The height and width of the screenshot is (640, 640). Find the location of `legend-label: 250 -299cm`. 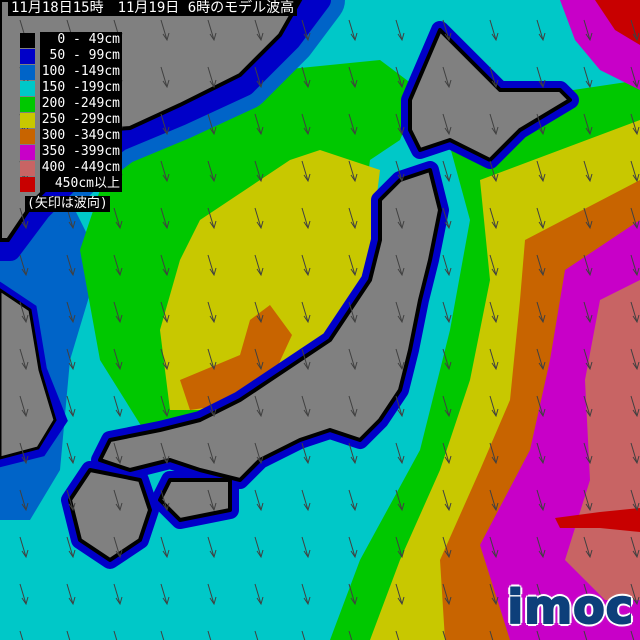

legend-label: 250 -299cm is located at coordinates (81, 120).